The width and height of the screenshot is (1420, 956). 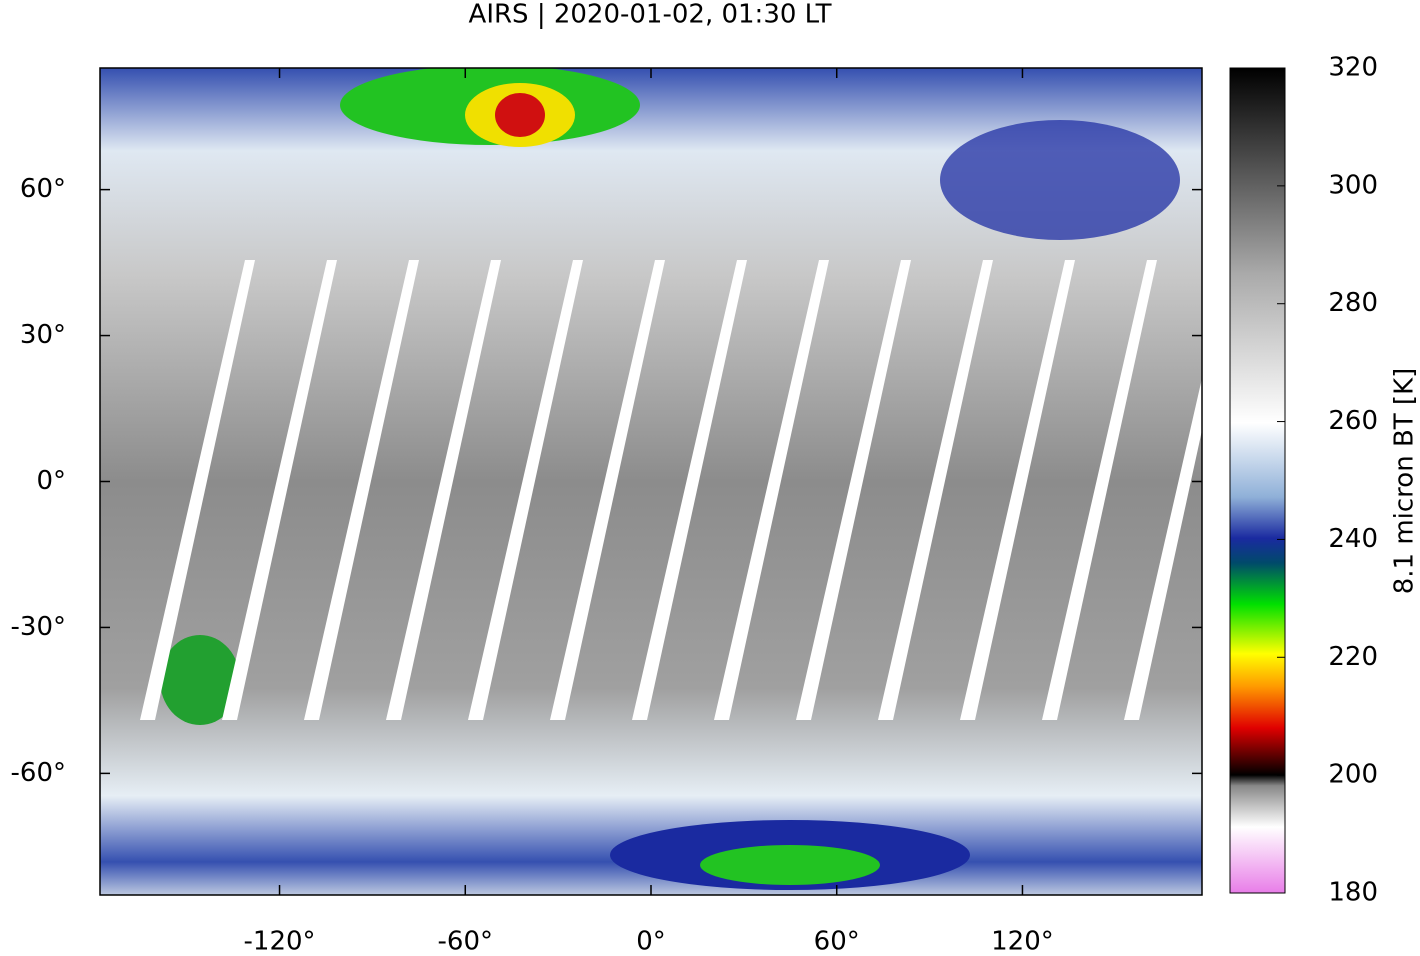 What do you see at coordinates (1353, 185) in the screenshot?
I see `colorbar-tick-label: 300` at bounding box center [1353, 185].